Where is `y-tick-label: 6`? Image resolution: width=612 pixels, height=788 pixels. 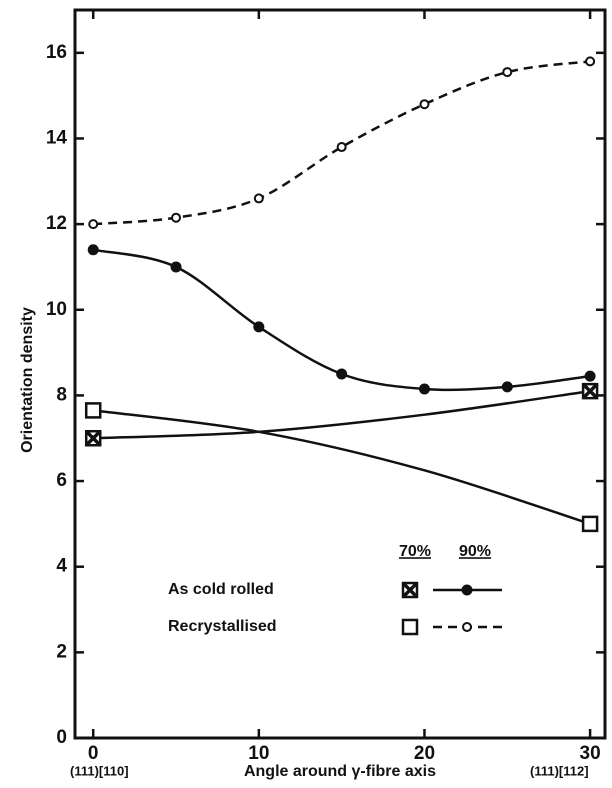
y-tick-label: 6 is located at coordinates (61, 480).